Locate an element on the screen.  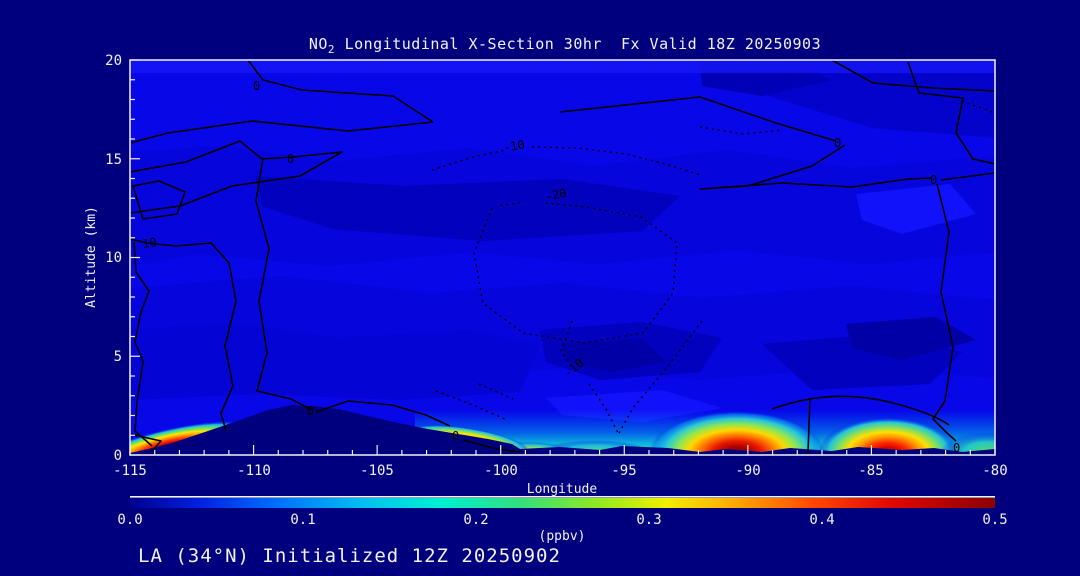
plot-title-prefix: NO is located at coordinates (318, 44).